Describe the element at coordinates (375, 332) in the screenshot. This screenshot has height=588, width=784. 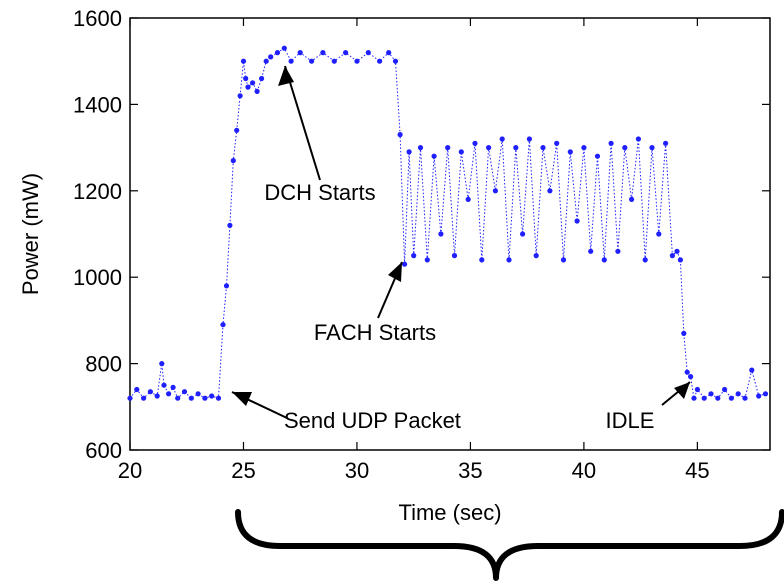
I see `fach-label: FACH Starts` at that location.